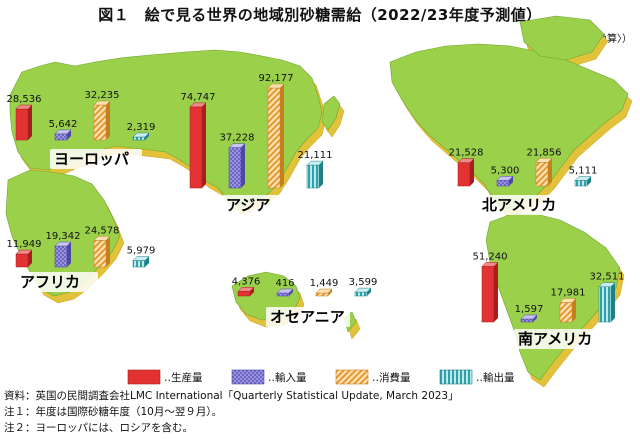 Image resolution: width=640 pixels, height=440 pixels. I want to click on value-label: 19,342, so click(63, 236).